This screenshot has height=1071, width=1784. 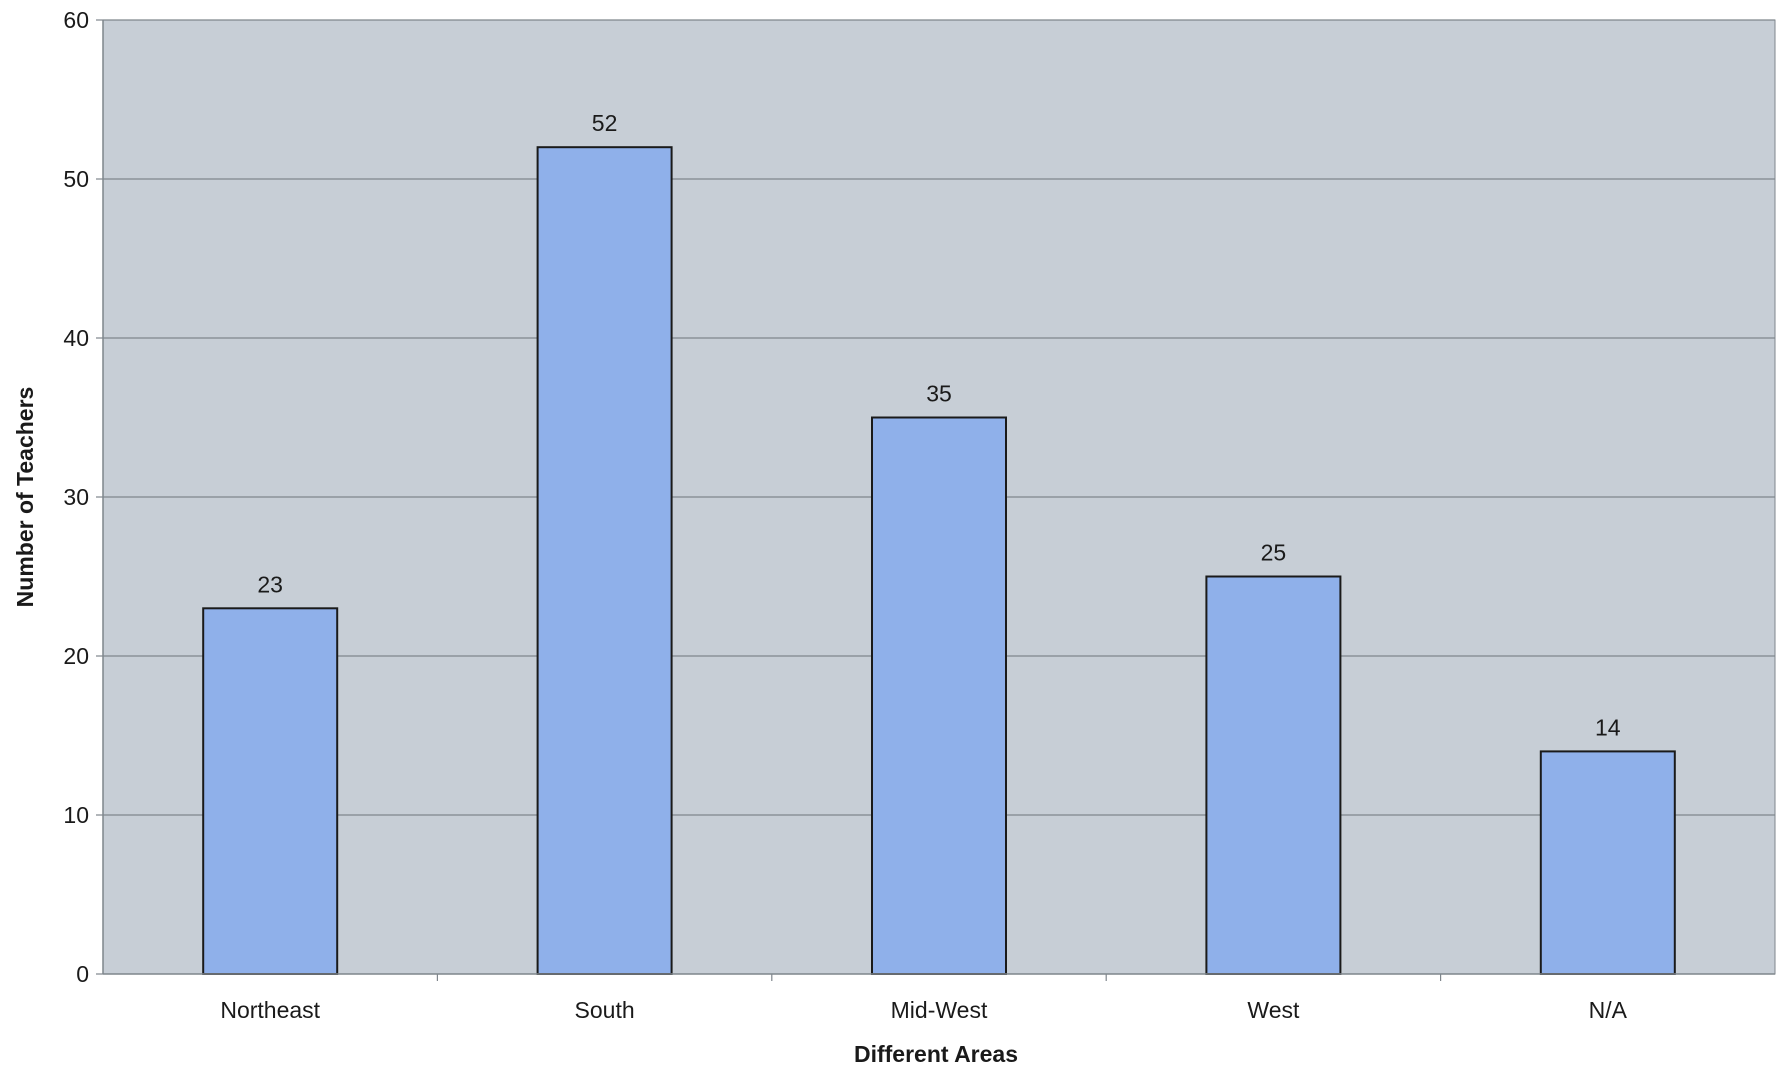 What do you see at coordinates (270, 584) in the screenshot?
I see `data-label: 23` at bounding box center [270, 584].